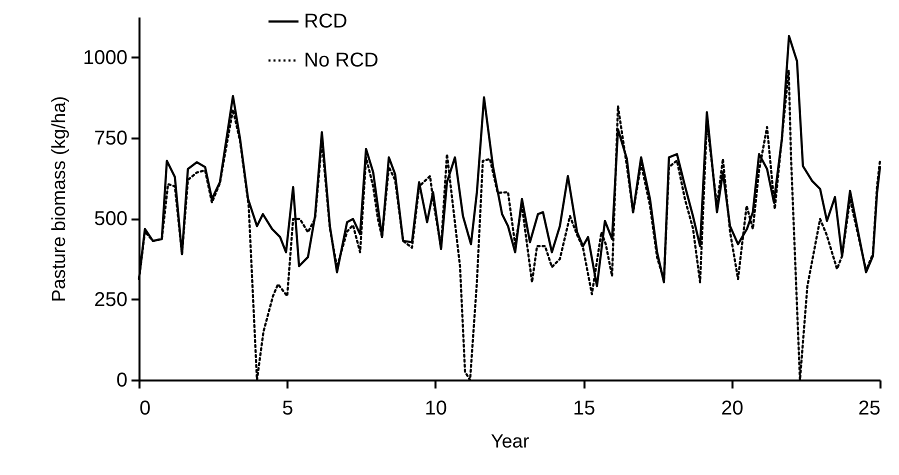  Describe the element at coordinates (288, 409) in the screenshot. I see `x-tick-label: 5` at that location.